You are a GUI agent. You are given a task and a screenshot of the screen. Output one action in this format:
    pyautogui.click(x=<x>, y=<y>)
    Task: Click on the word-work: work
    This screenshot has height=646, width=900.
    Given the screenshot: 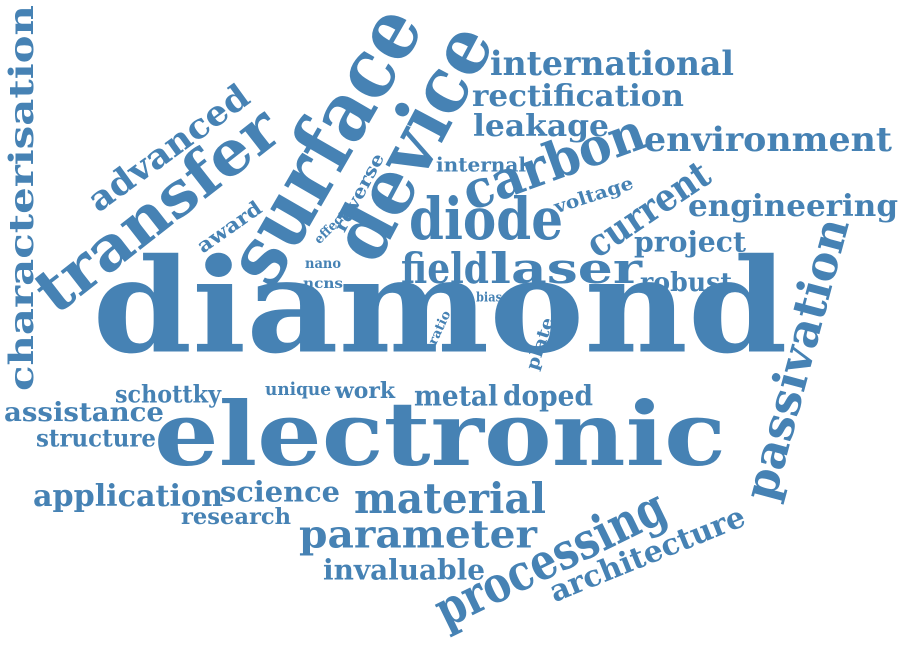 What is the action you would take?
    pyautogui.click(x=365, y=391)
    